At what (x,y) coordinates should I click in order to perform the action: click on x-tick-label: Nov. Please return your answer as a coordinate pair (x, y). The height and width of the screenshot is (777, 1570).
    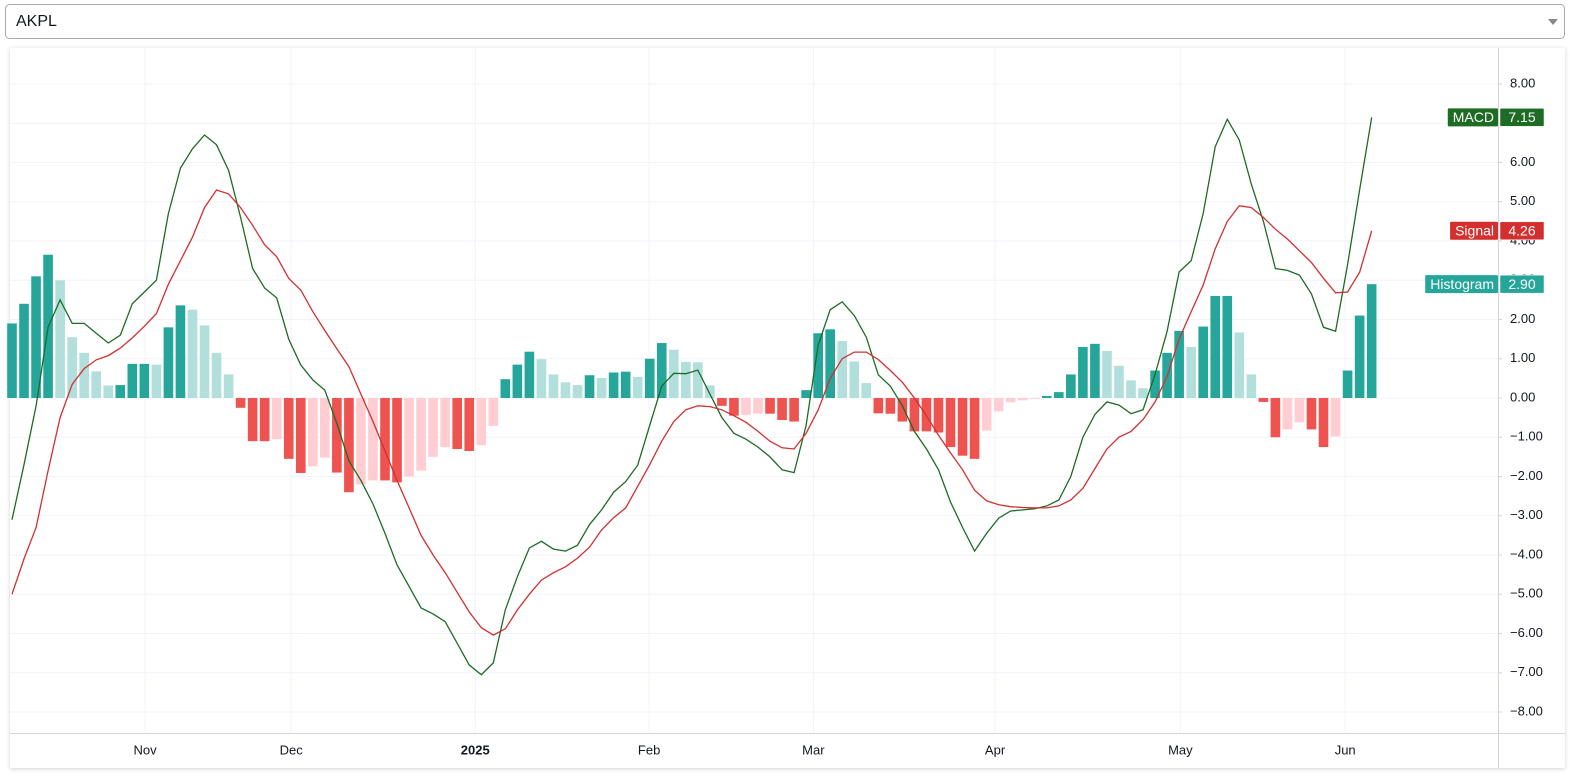
    Looking at the image, I should click on (146, 749).